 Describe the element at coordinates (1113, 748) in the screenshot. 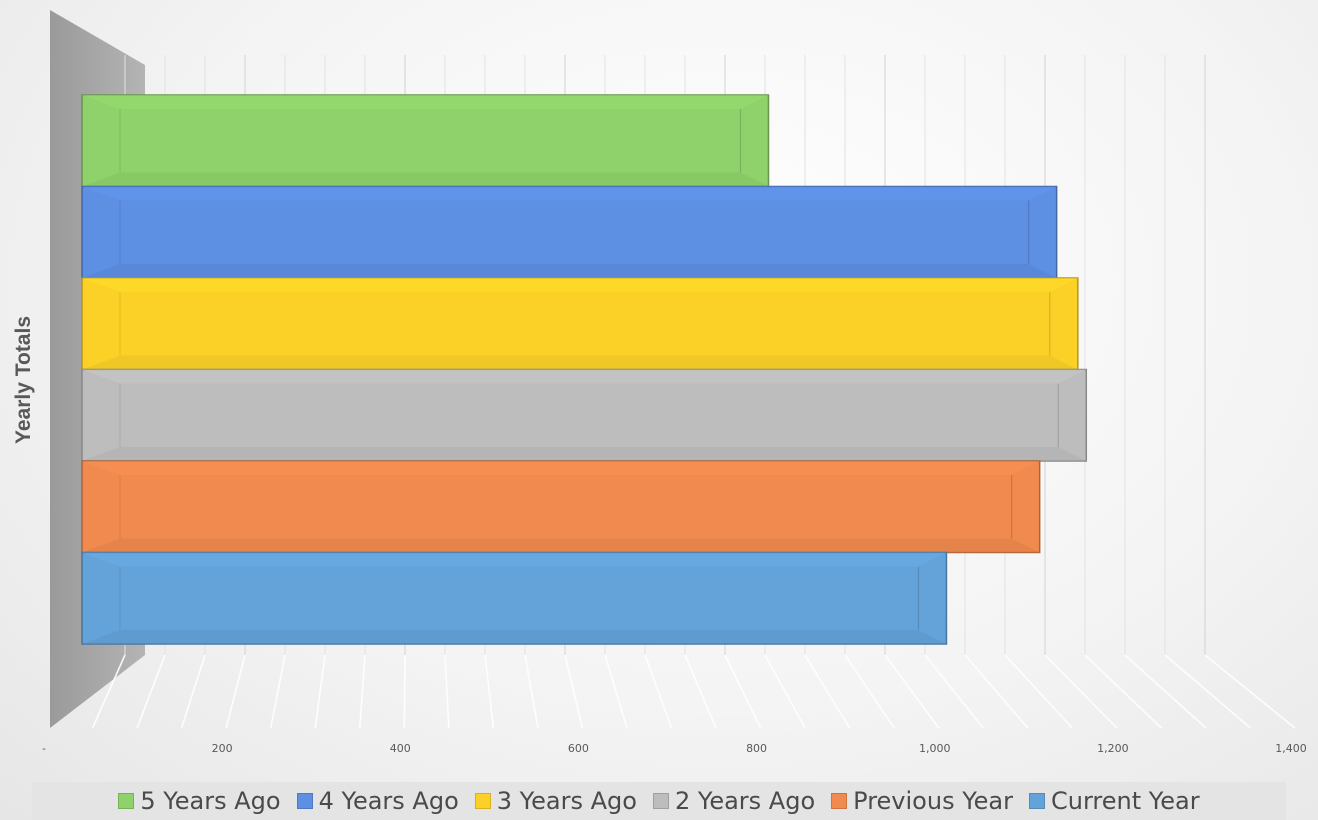

I see `x-tick-label: 1,200` at that location.